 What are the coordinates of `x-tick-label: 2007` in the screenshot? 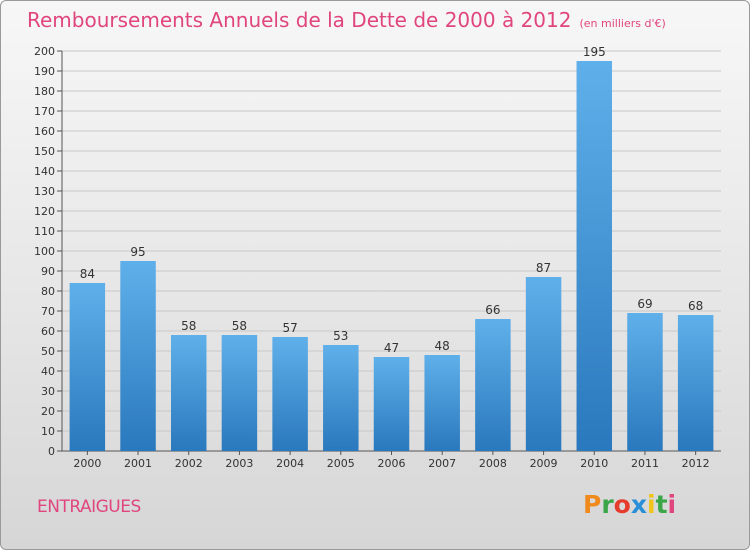 It's located at (442, 463).